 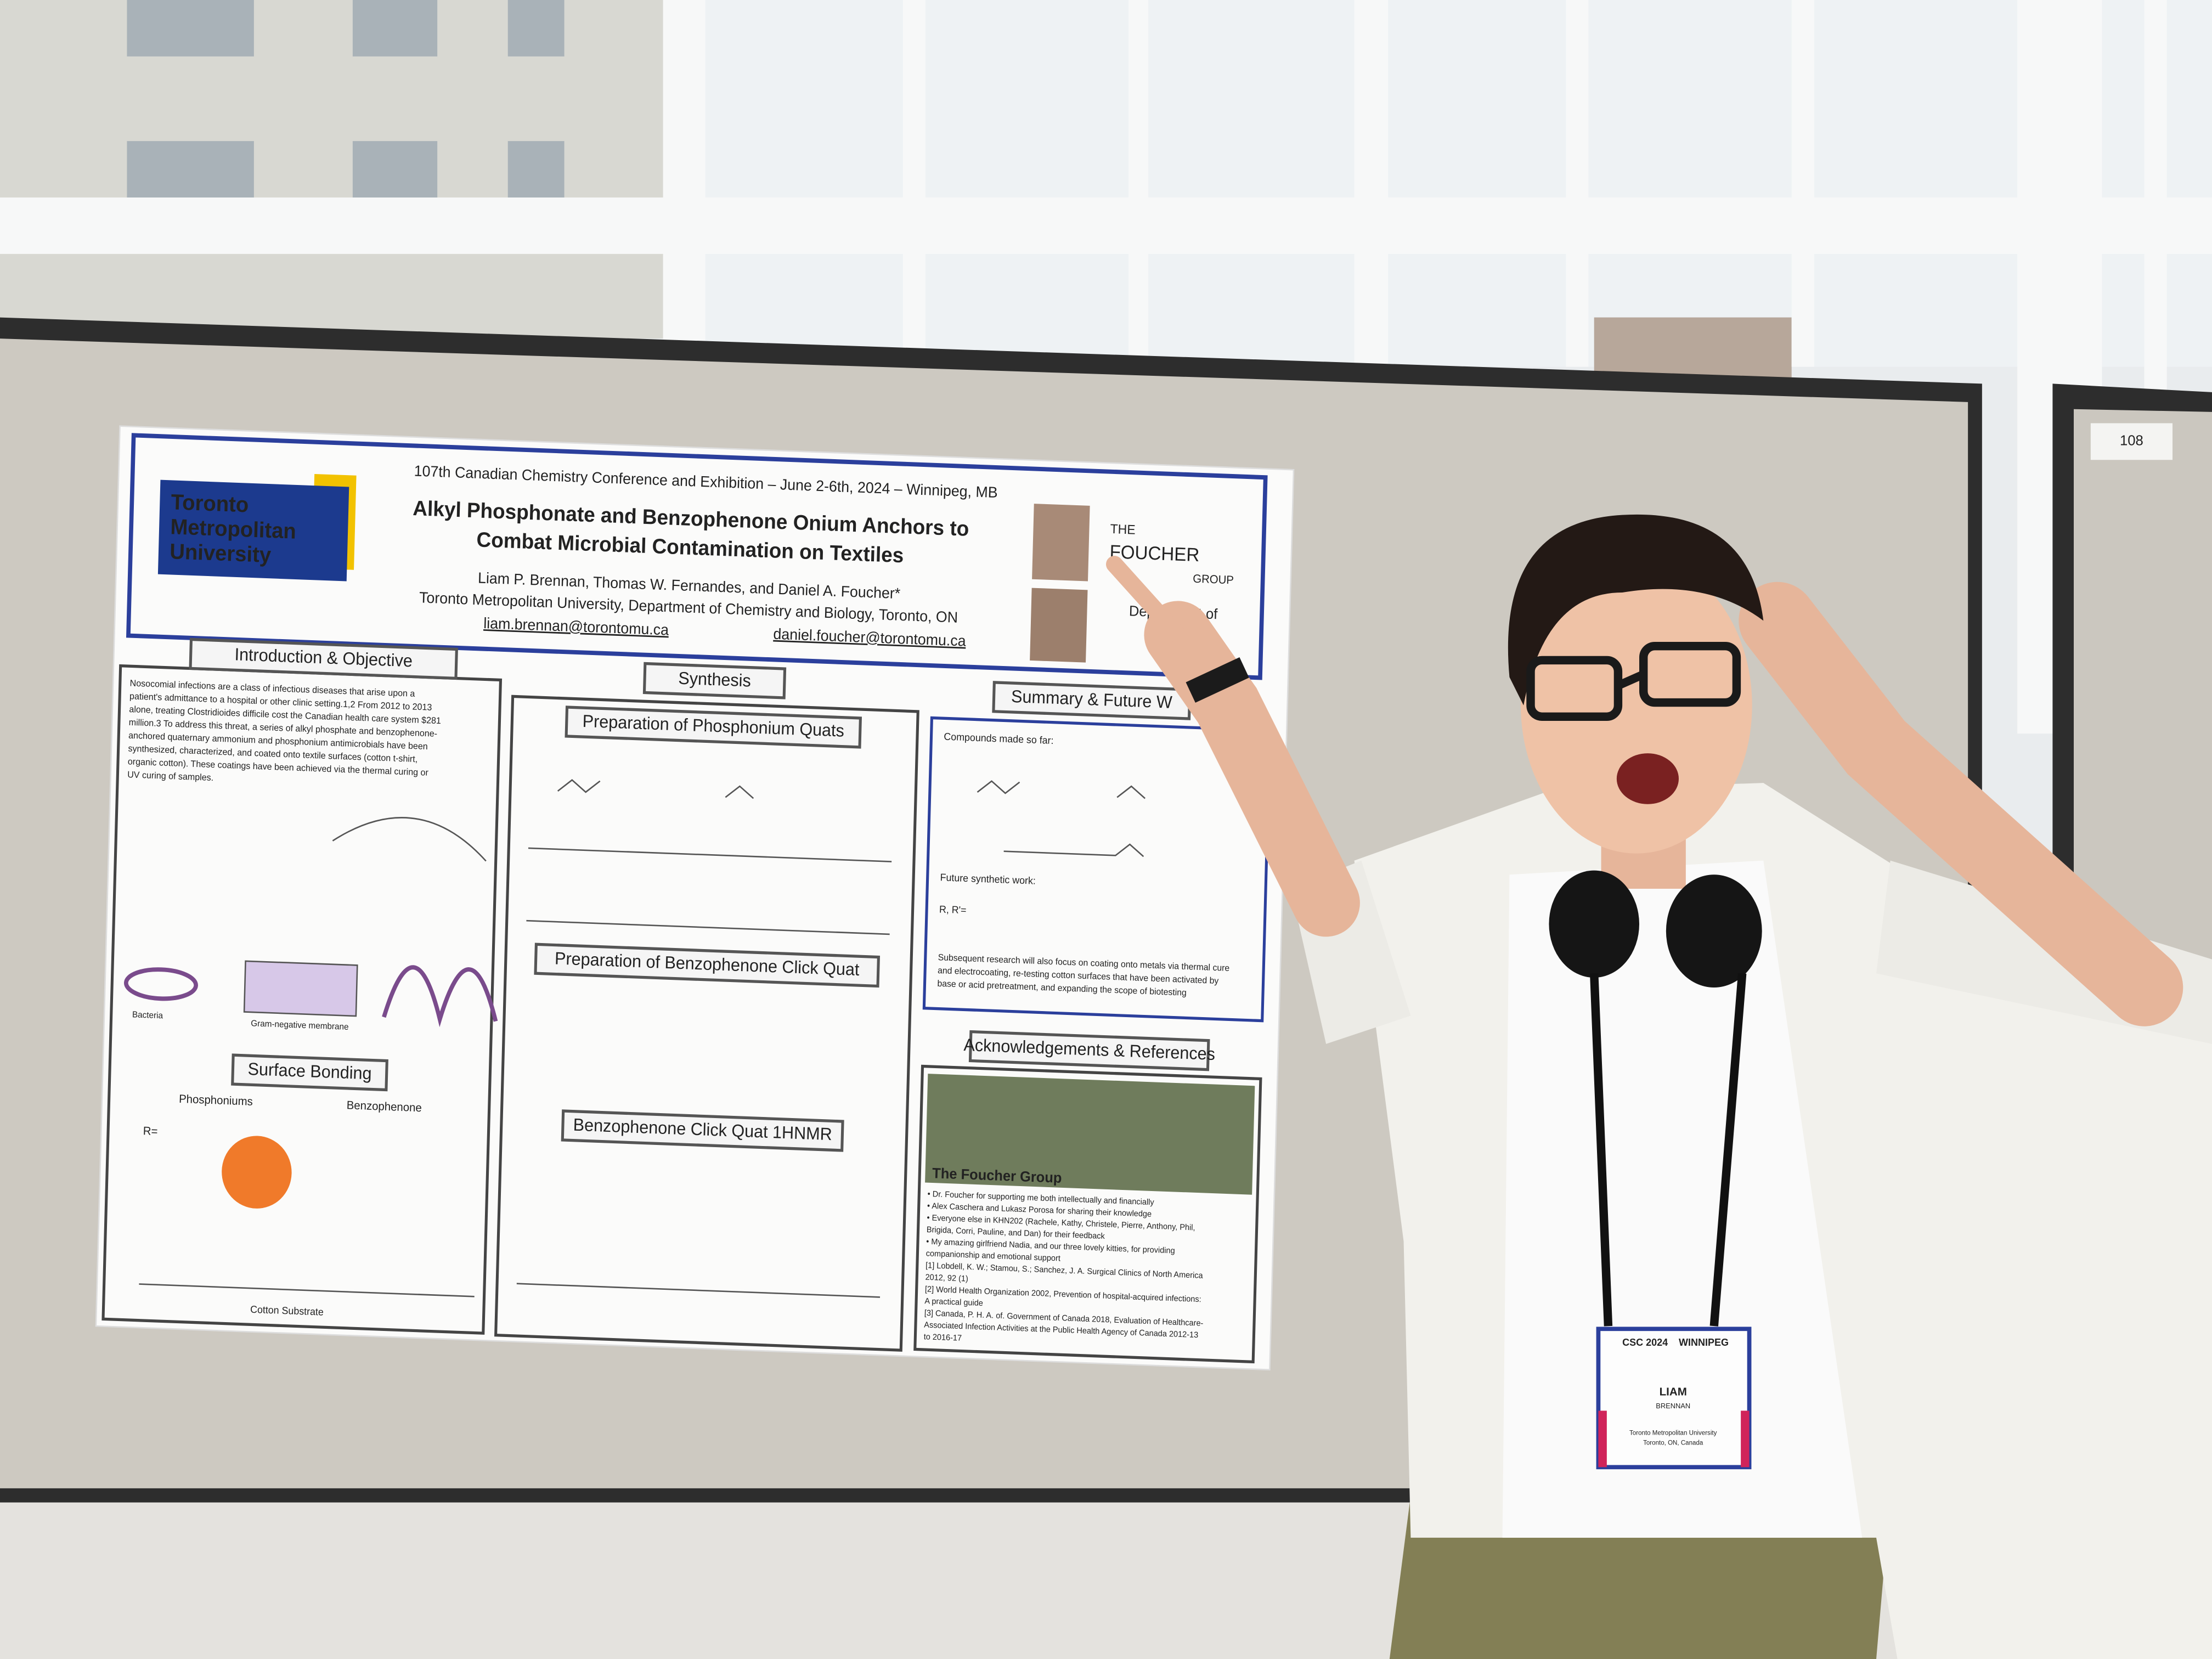 I want to click on logo-text: Toronto, so click(x=210, y=503).